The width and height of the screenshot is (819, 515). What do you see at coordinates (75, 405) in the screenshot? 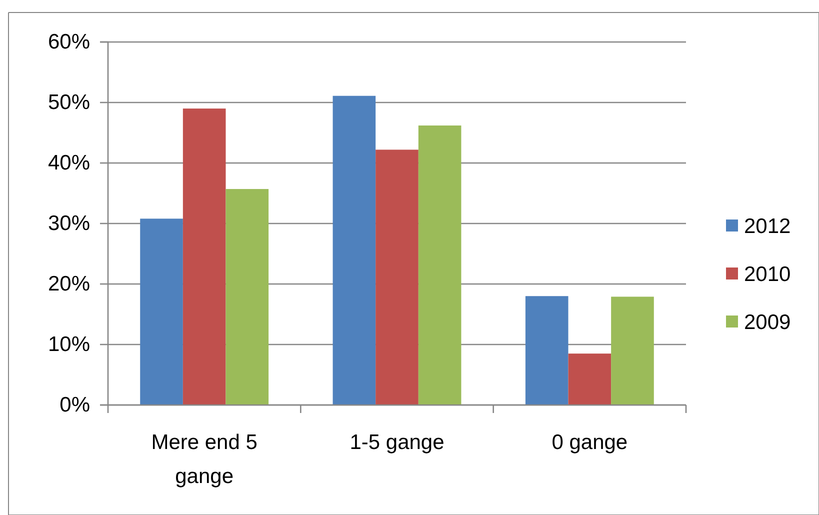
I see `y-tick-label: 0%` at bounding box center [75, 405].